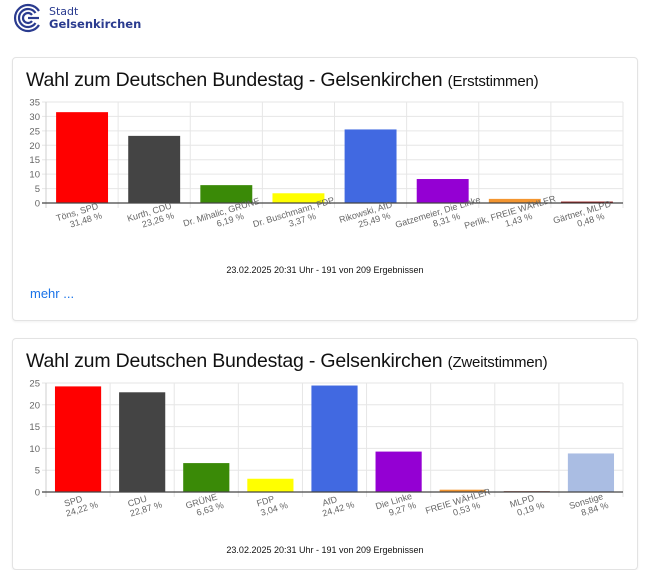  What do you see at coordinates (497, 362) in the screenshot?
I see `card-title-sub: (Zweitstimmen)` at bounding box center [497, 362].